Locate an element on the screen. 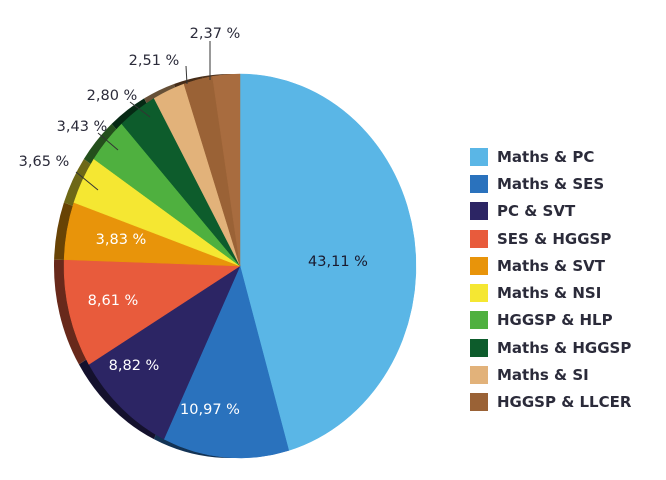  leader-lines is located at coordinates (143, 116).